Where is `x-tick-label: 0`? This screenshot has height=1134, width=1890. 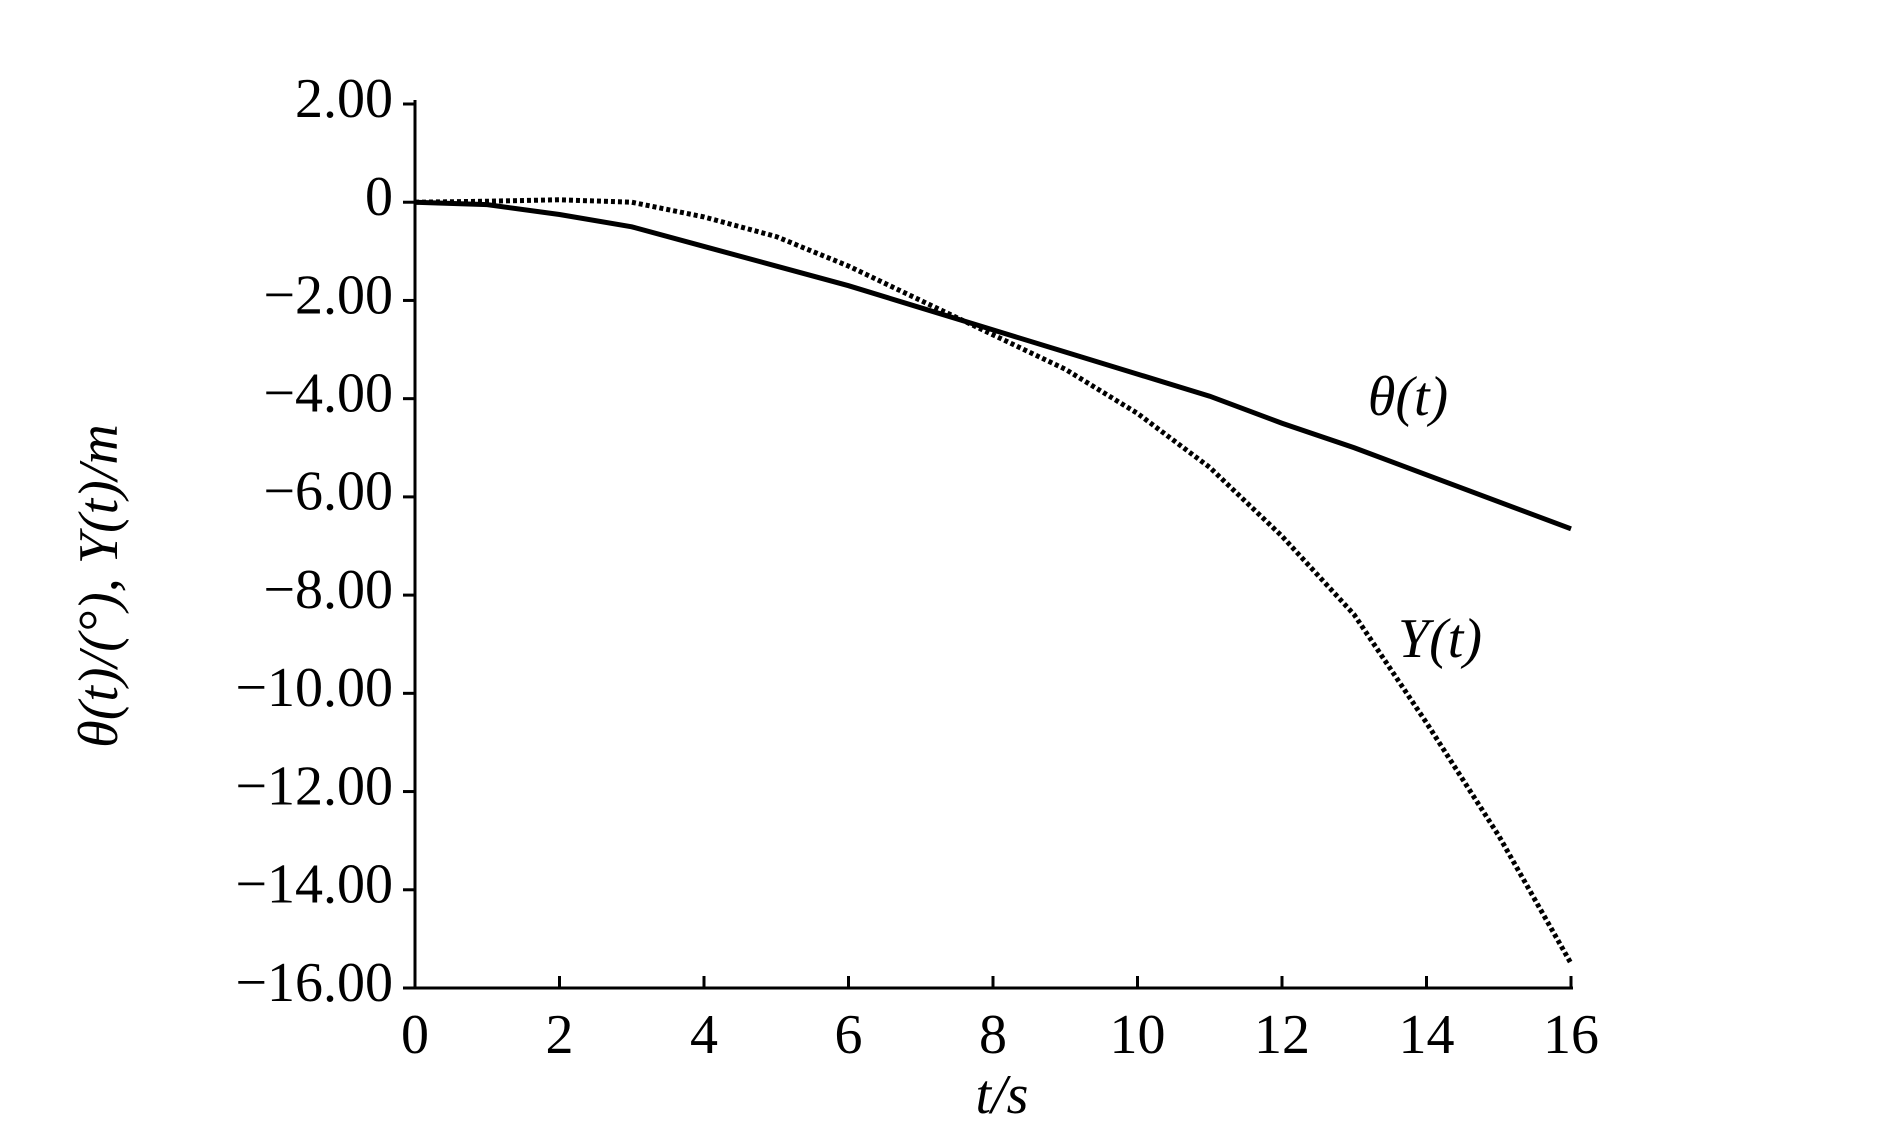 x-tick-label: 0 is located at coordinates (415, 1035).